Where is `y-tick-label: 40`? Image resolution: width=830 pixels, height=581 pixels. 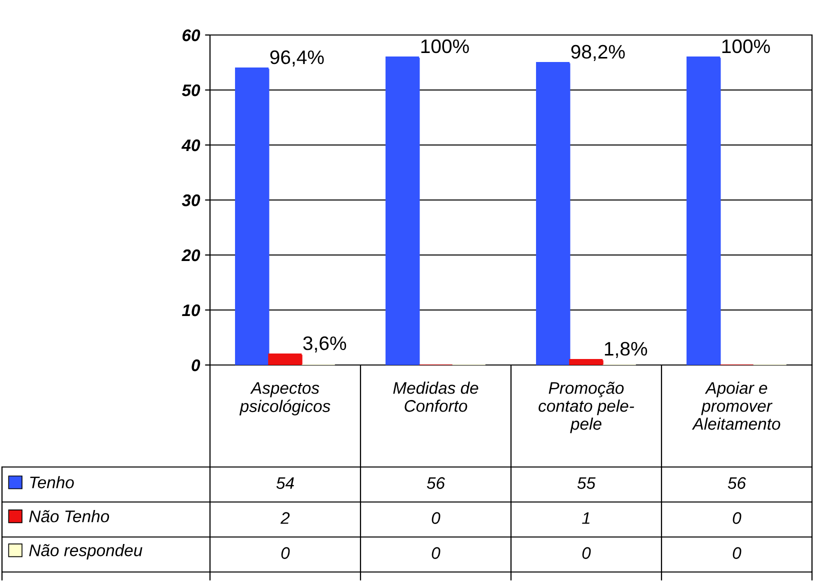
y-tick-label: 40 is located at coordinates (190, 145).